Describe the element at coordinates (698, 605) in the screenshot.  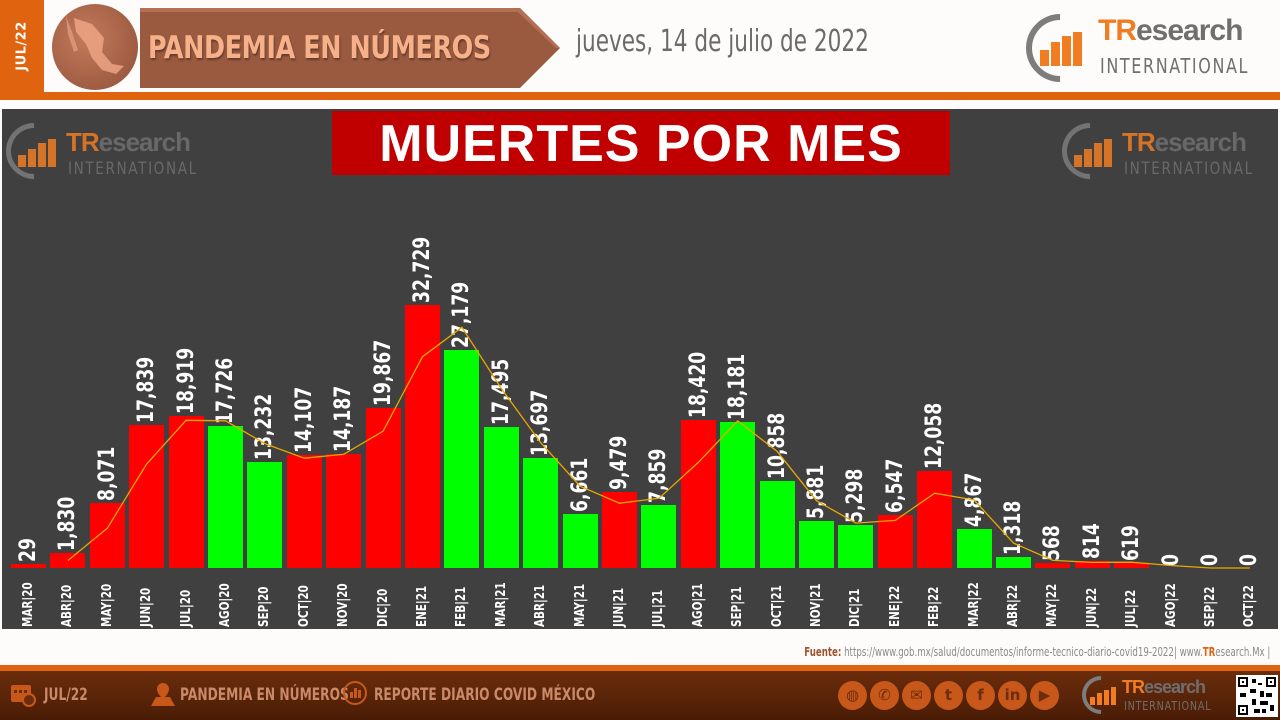
I see `x-axis-label: AGO|21` at that location.